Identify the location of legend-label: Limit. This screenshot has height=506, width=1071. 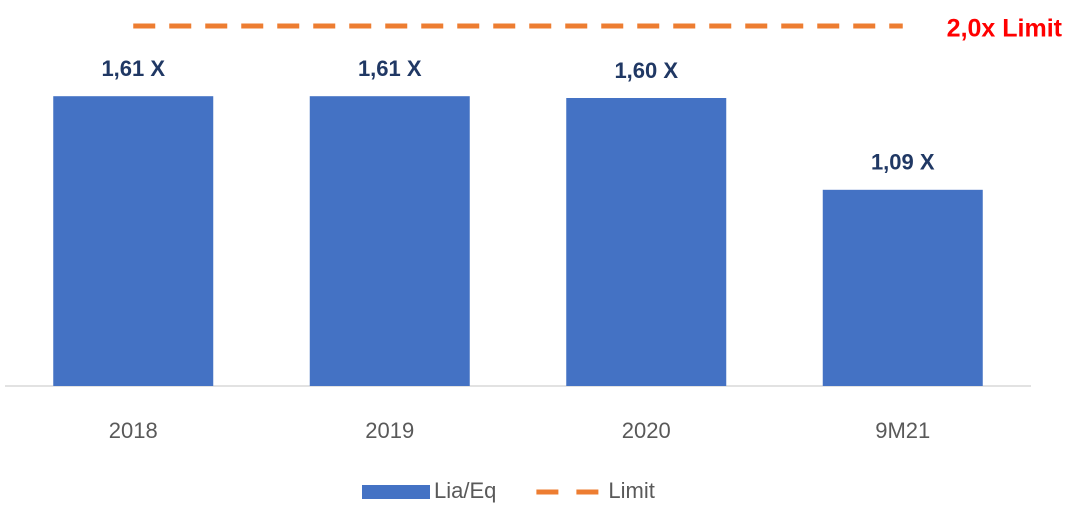
(631, 490).